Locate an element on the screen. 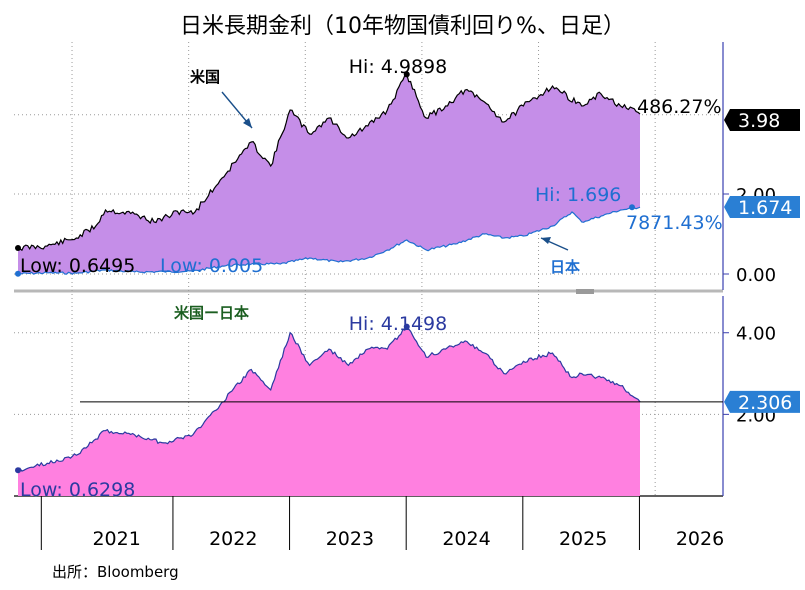 The image size is (805, 590). us-start-point is located at coordinates (18, 248).